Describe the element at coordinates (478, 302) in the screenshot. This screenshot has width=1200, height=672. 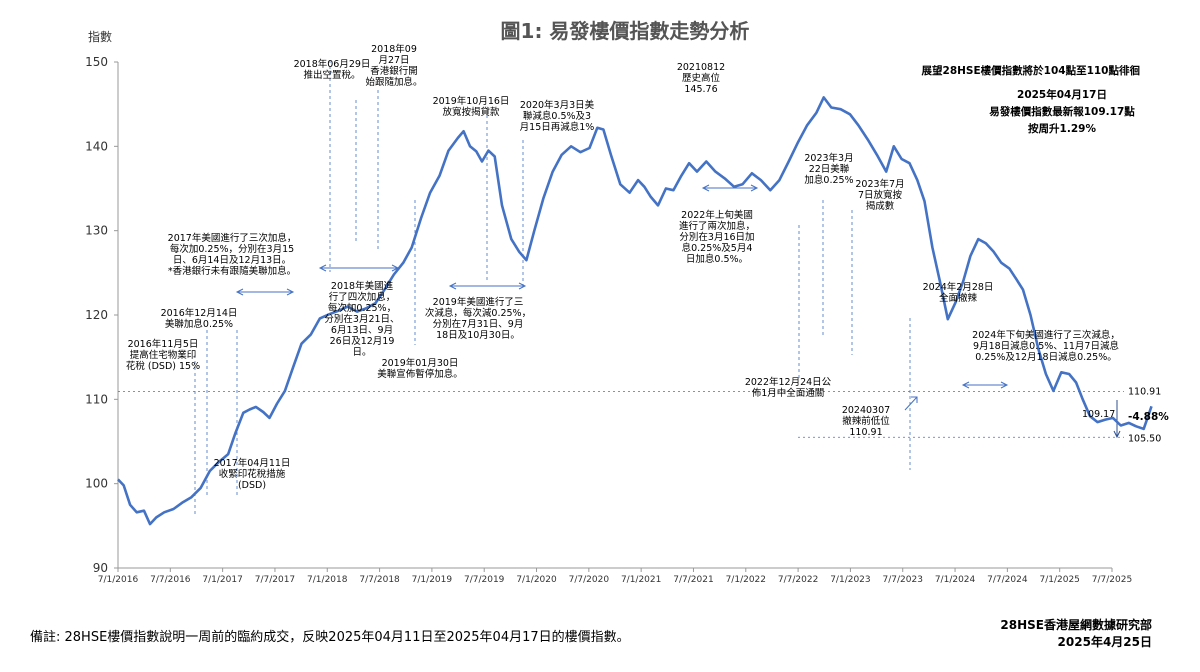
I see `annotation-a10: 2019年美國進行了三` at that location.